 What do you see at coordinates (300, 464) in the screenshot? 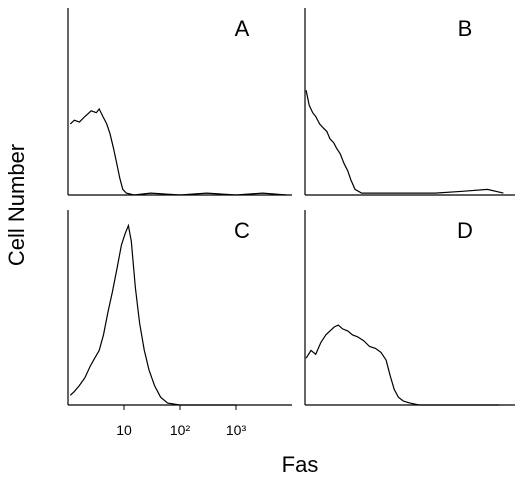
I see `x-axis-label: Fas` at bounding box center [300, 464].